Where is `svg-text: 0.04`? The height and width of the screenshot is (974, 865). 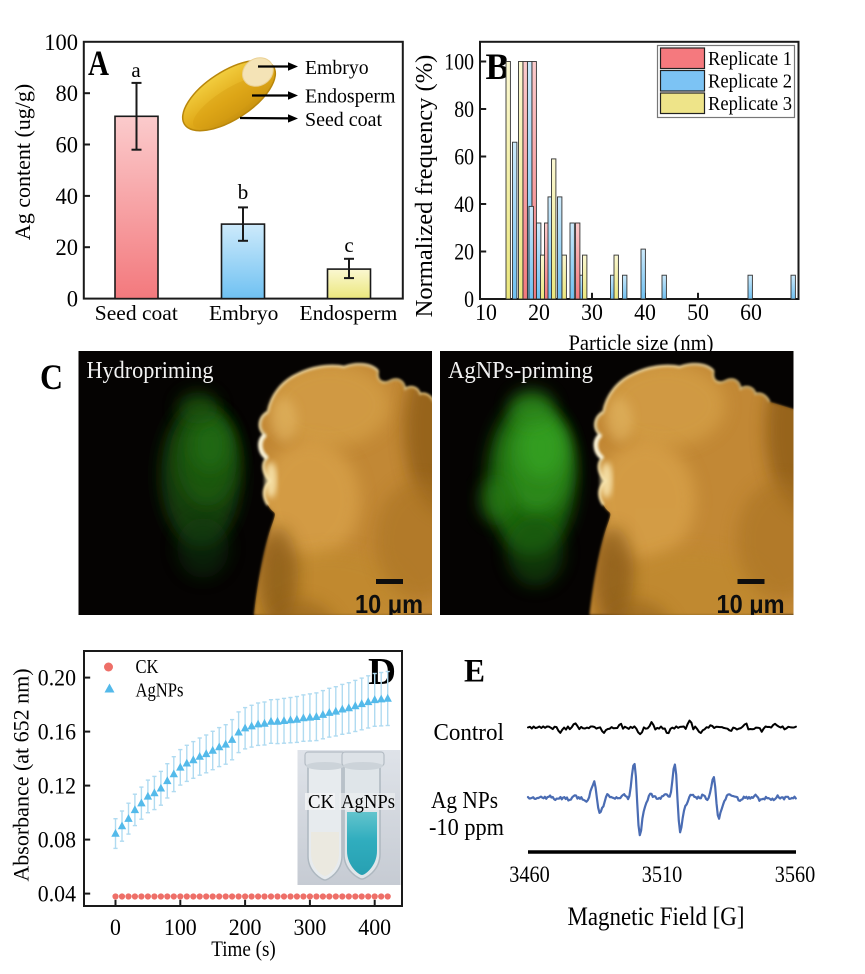
svg-text: 0.04 is located at coordinates (57, 894).